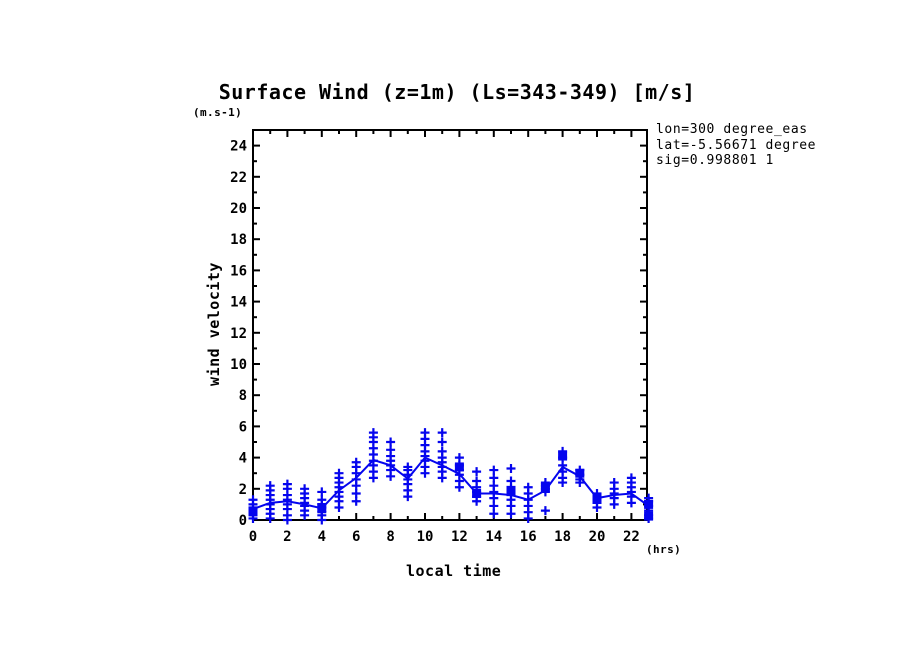  I want to click on x-units-label: (hrs), so click(664, 549).